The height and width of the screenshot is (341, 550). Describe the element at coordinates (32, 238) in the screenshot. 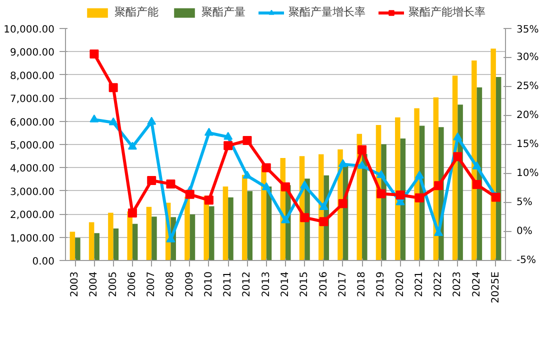

I see `y-tick-label: 1,000.00` at that location.